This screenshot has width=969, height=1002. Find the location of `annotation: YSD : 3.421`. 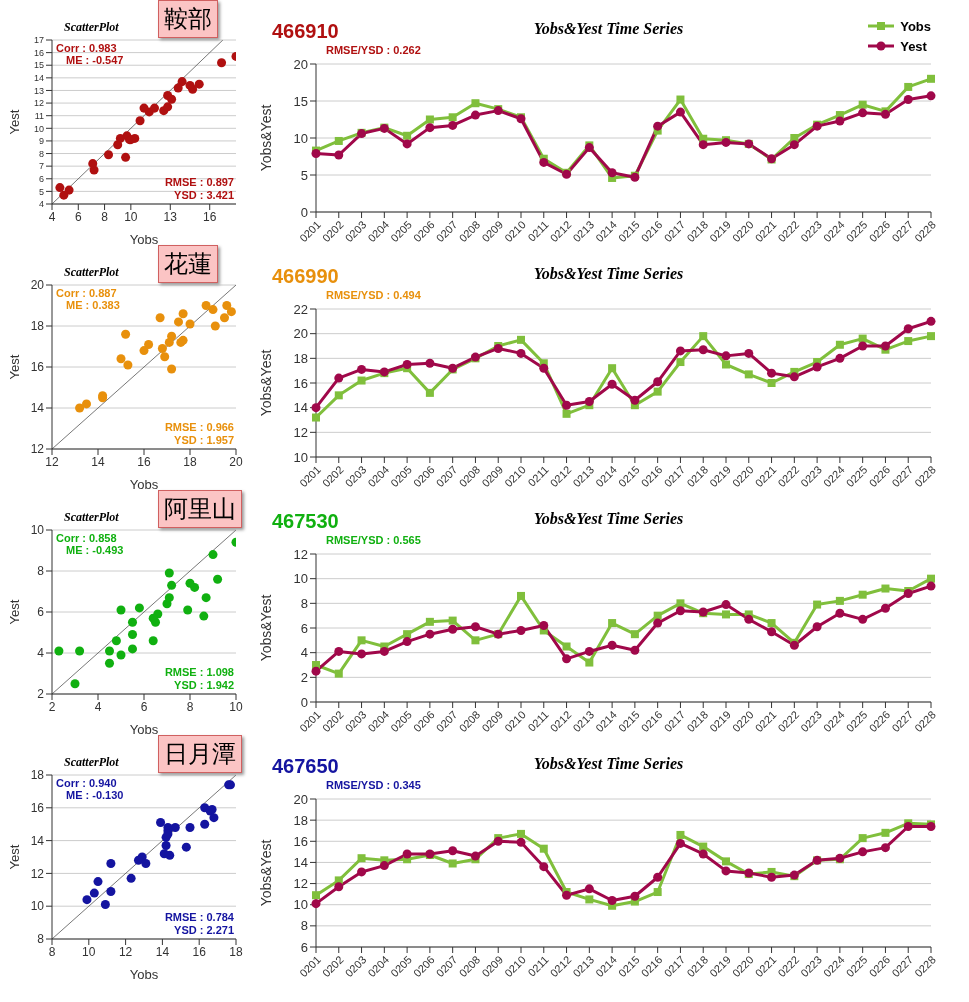

annotation: YSD : 3.421 is located at coordinates (204, 195).